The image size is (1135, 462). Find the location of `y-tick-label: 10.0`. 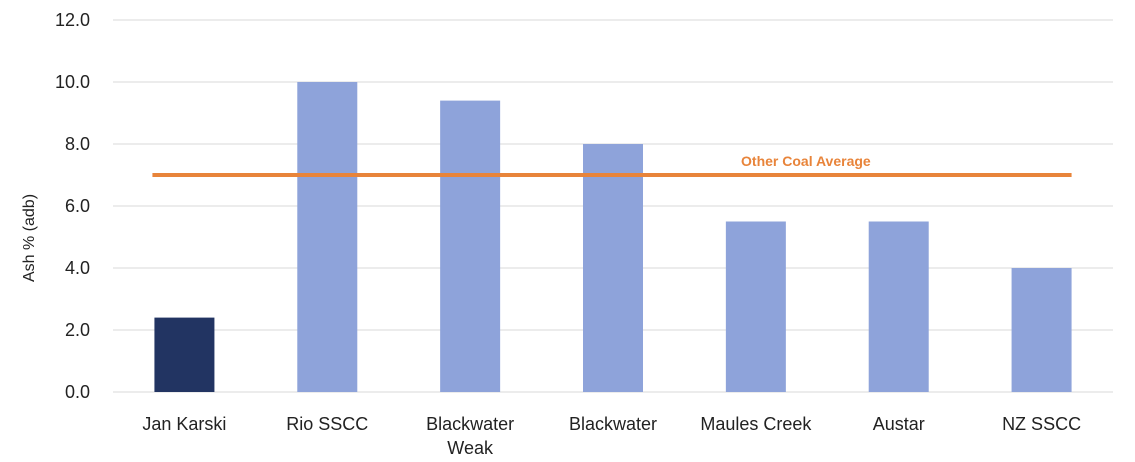

y-tick-label: 10.0 is located at coordinates (72, 82).